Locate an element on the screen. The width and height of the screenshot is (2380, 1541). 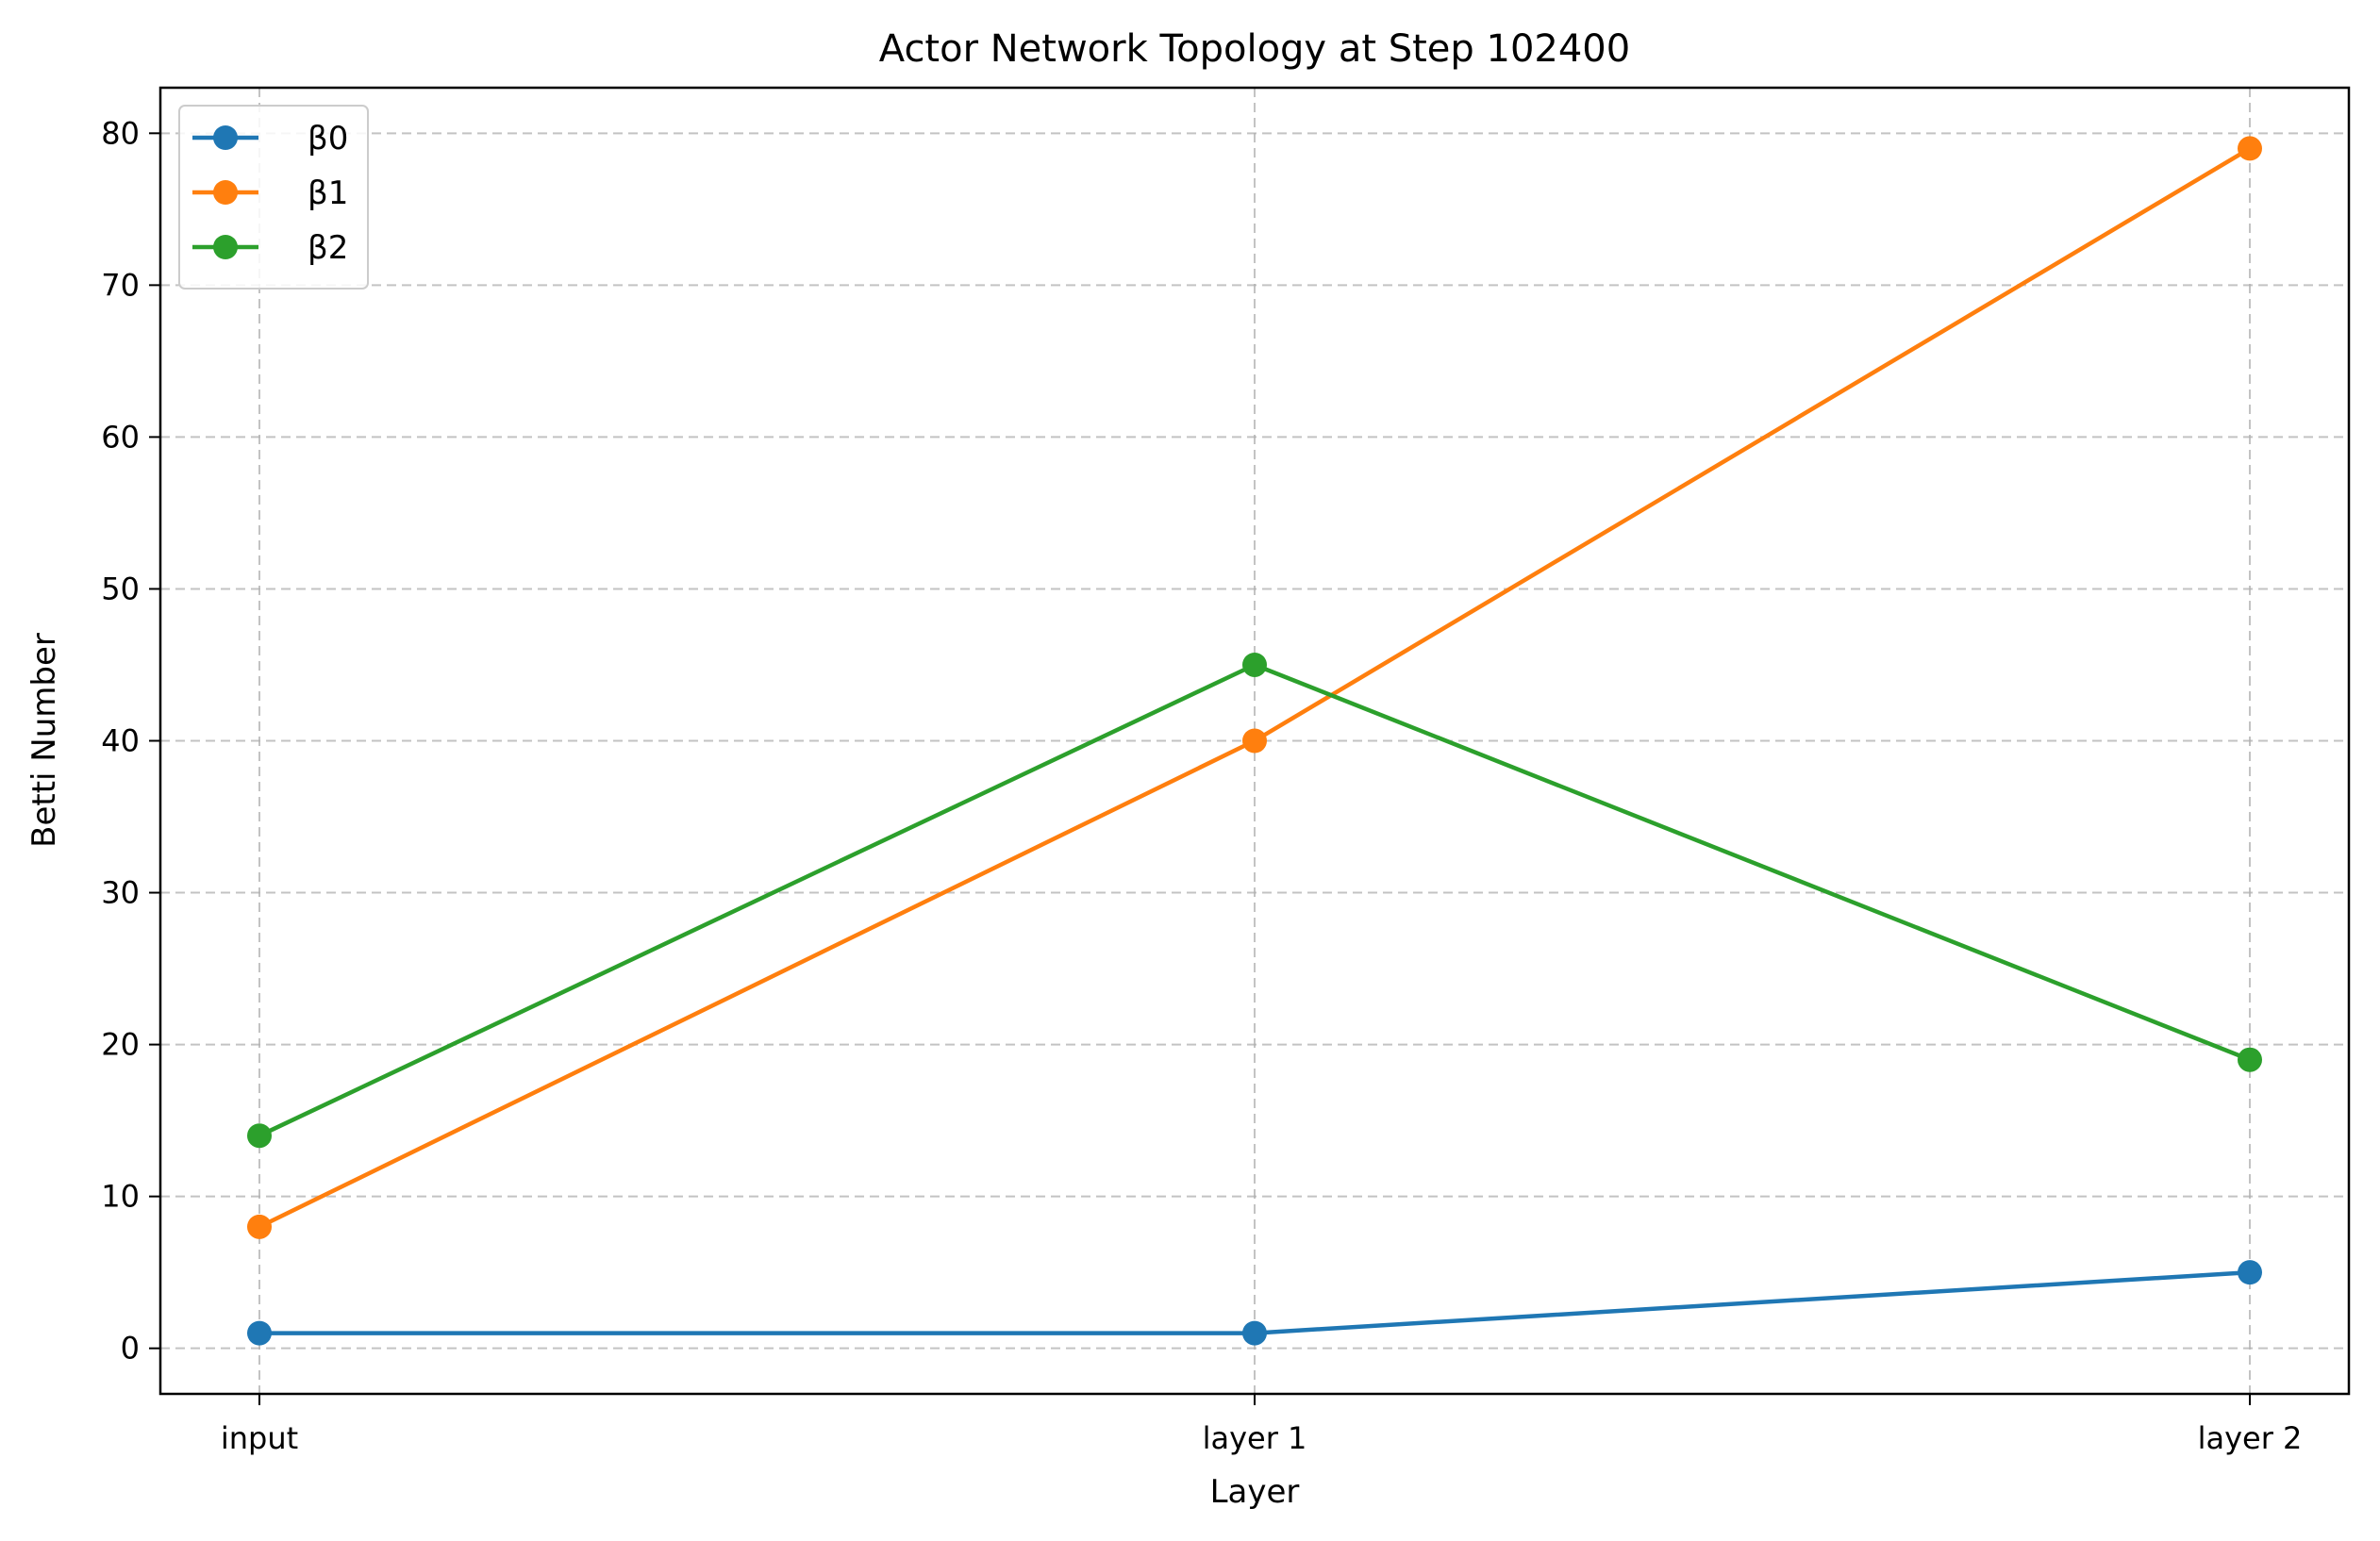
legend-item: β0 is located at coordinates (270, 138).